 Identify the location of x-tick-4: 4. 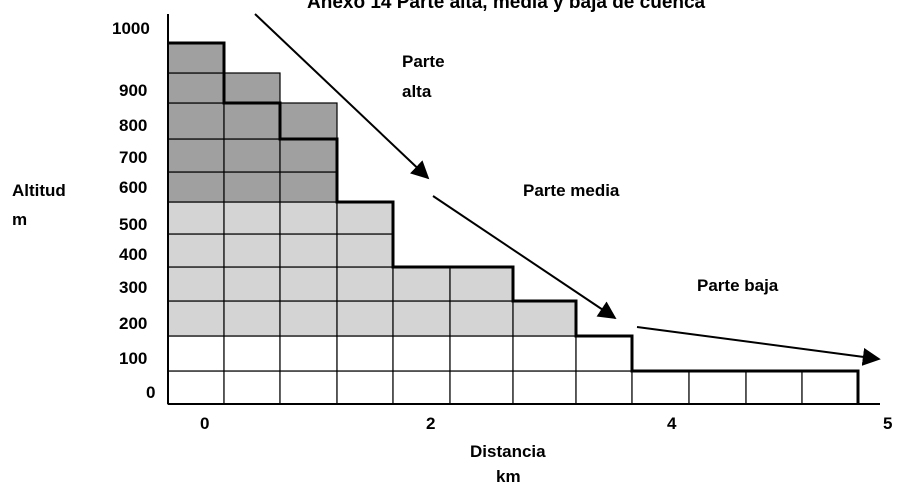
(672, 423).